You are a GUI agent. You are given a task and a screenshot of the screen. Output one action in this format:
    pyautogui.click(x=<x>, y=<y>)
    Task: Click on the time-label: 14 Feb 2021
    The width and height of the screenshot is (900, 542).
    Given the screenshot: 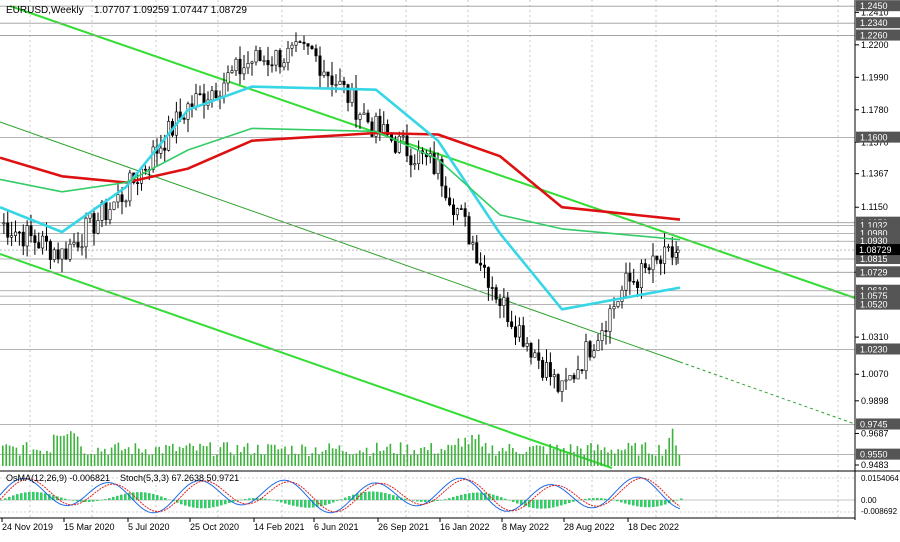 What is the action you would take?
    pyautogui.click(x=279, y=527)
    